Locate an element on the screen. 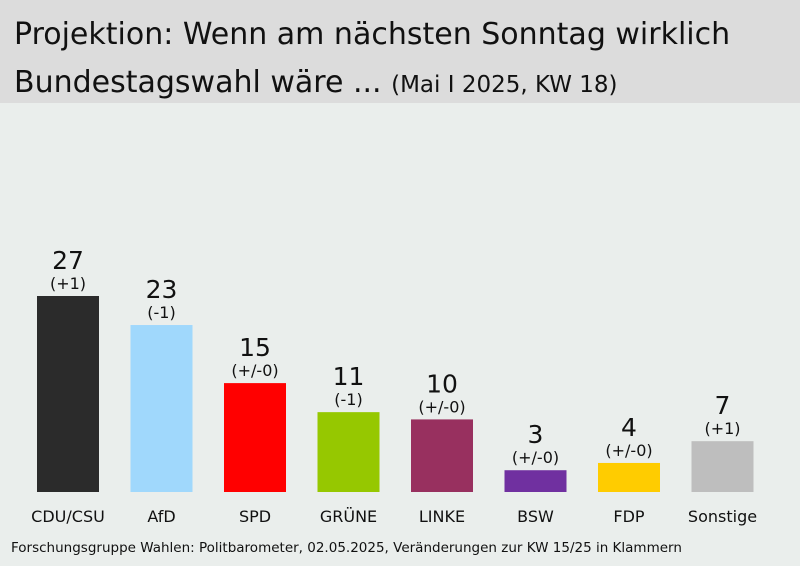 This screenshot has width=800, height=566. category-label-fdp: FDP is located at coordinates (629, 516).